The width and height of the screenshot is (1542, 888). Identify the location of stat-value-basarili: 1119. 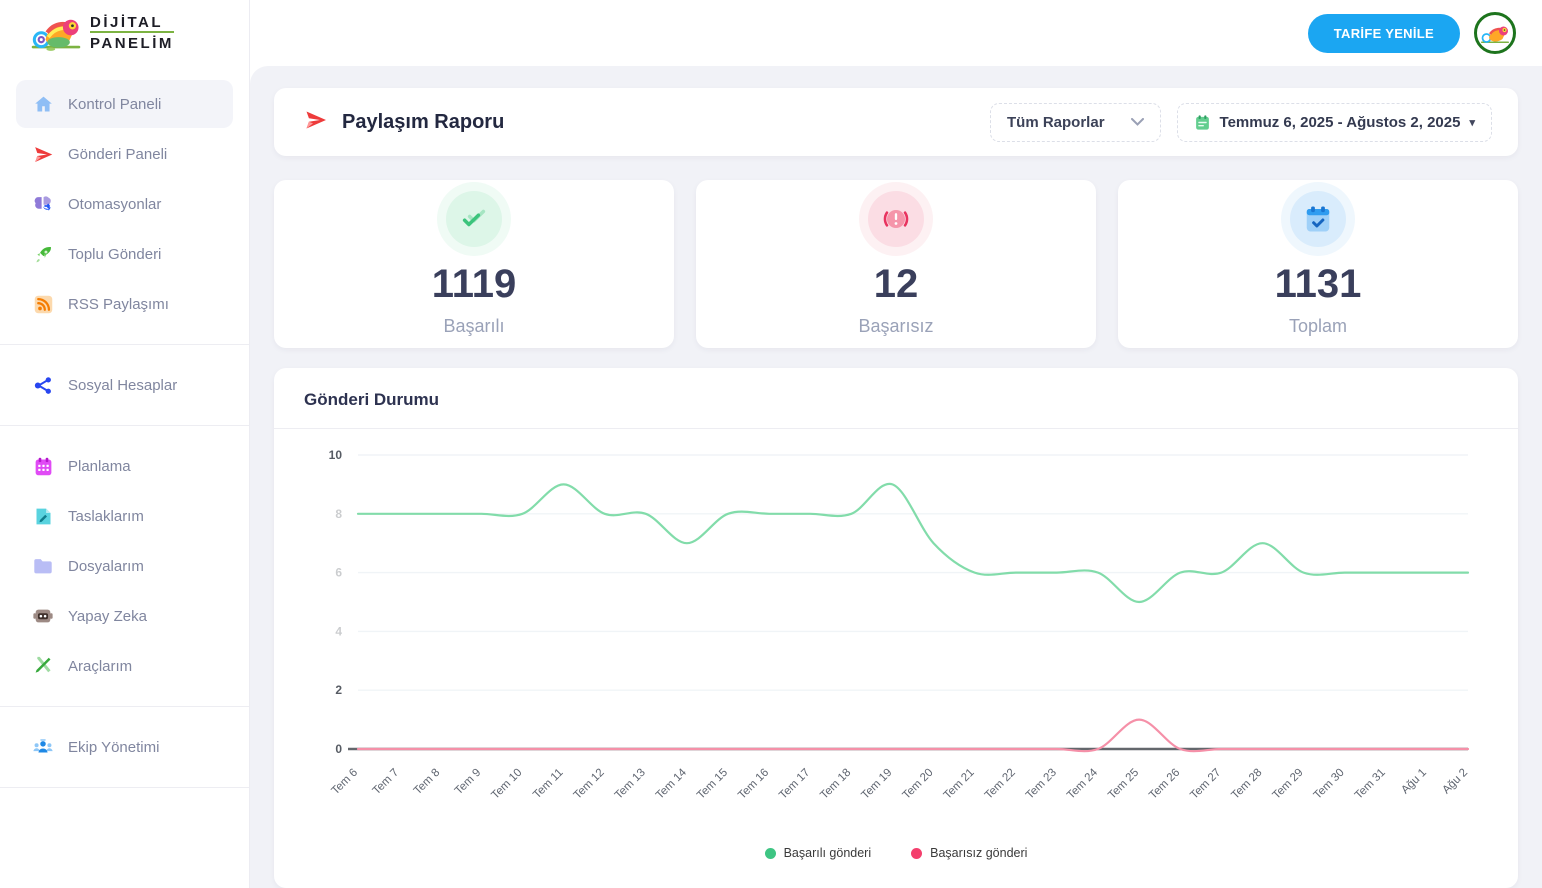
(474, 284).